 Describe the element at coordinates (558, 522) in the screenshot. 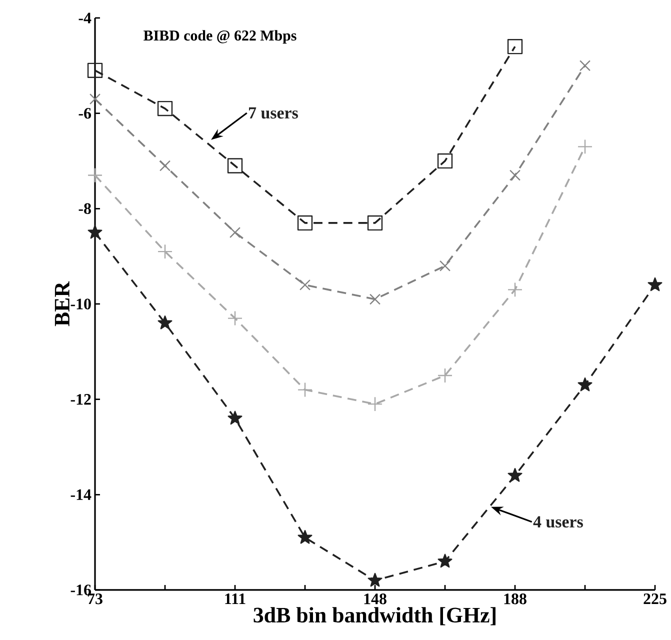

I see `text: 4 users` at that location.